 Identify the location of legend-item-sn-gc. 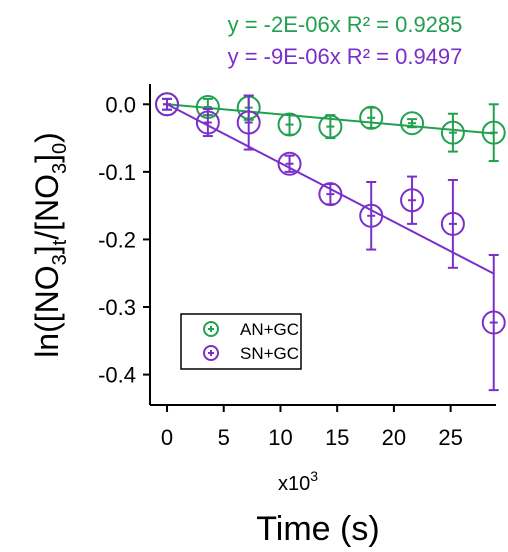
(211, 353).